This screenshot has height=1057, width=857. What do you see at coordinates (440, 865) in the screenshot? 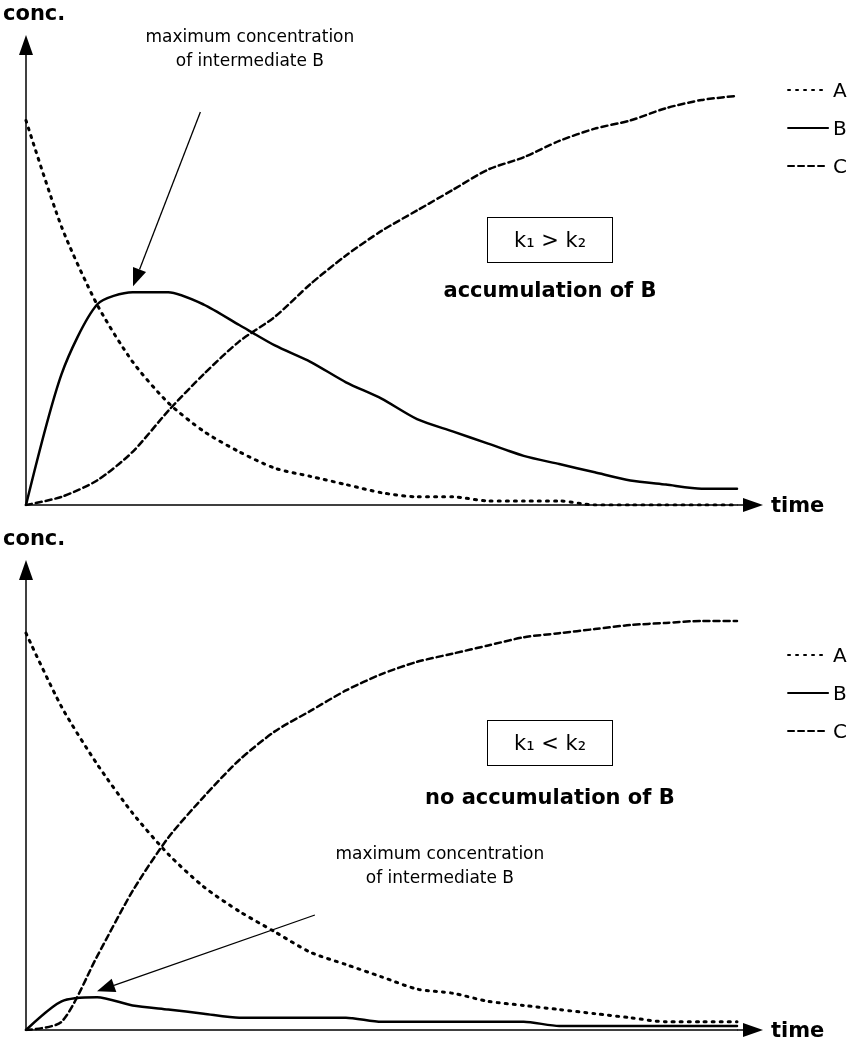
I see `annotation: maximum concentration of intermediate B` at bounding box center [440, 865].